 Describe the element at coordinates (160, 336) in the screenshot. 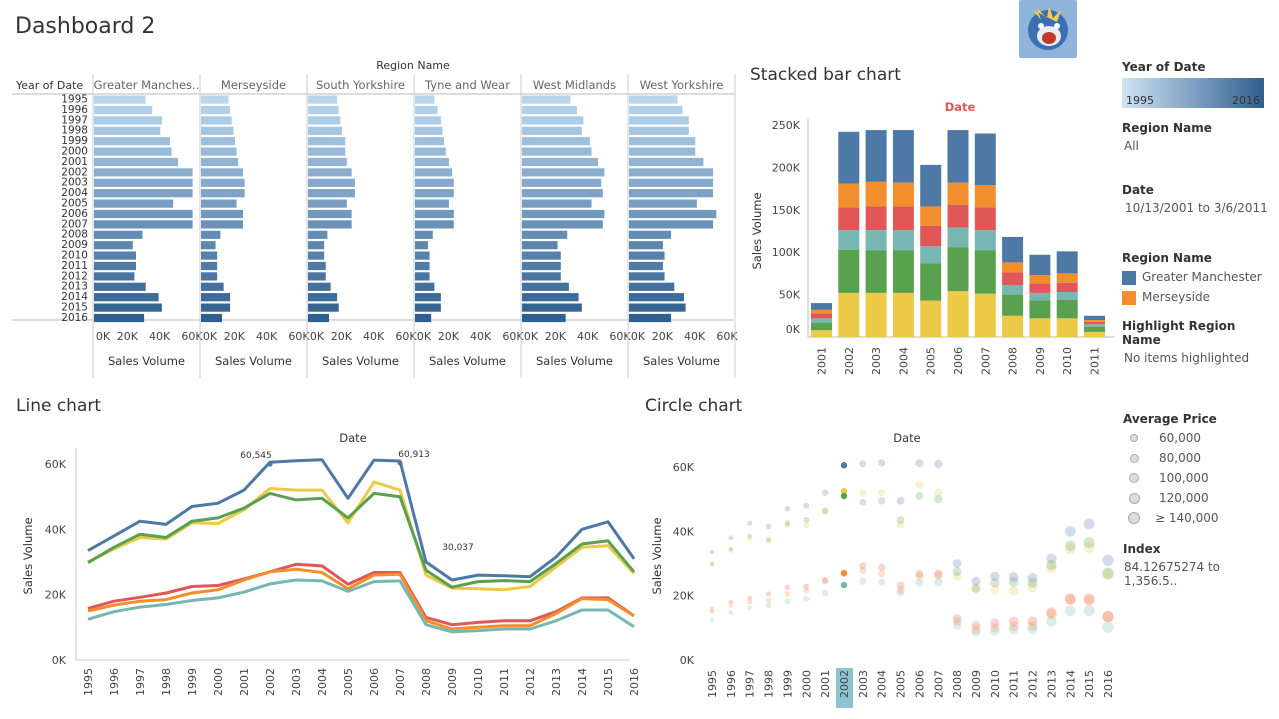

I see `x-tick-label: 40K` at that location.